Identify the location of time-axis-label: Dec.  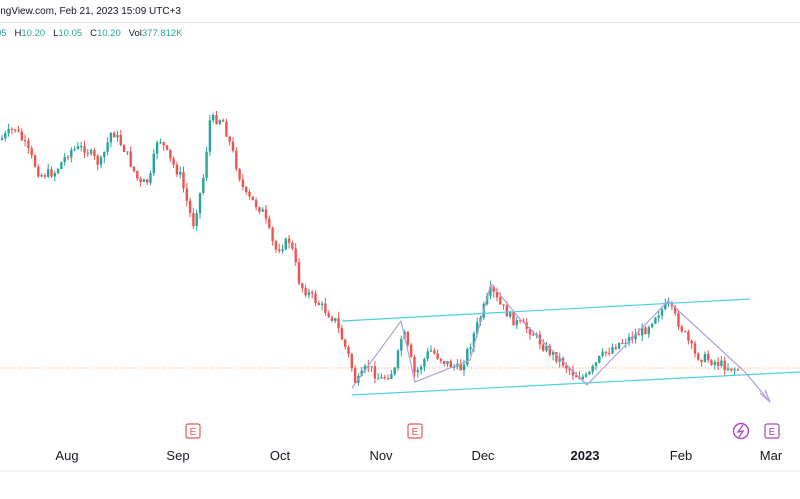
(483, 455).